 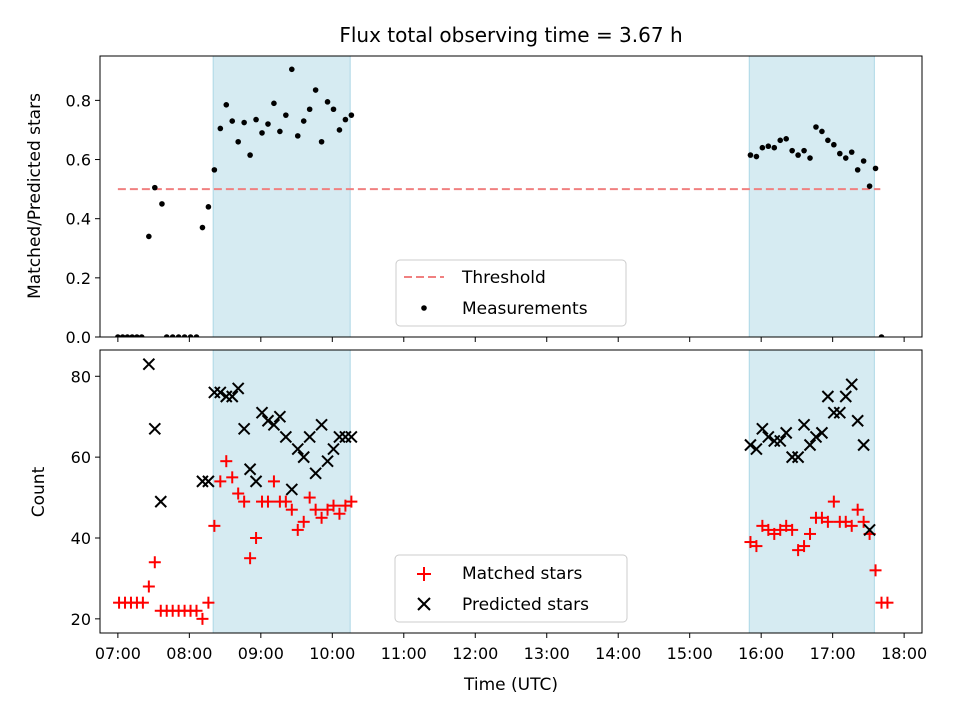 What do you see at coordinates (424, 308) in the screenshot?
I see `legend-measurements-marker` at bounding box center [424, 308].